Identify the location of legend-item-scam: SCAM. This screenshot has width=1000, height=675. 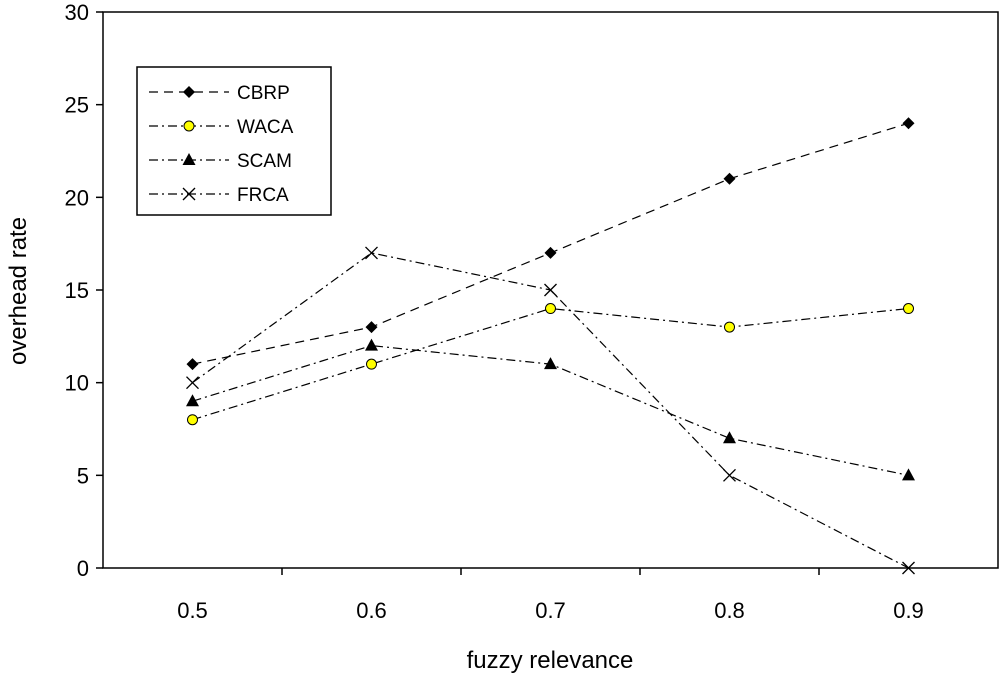
(220, 161).